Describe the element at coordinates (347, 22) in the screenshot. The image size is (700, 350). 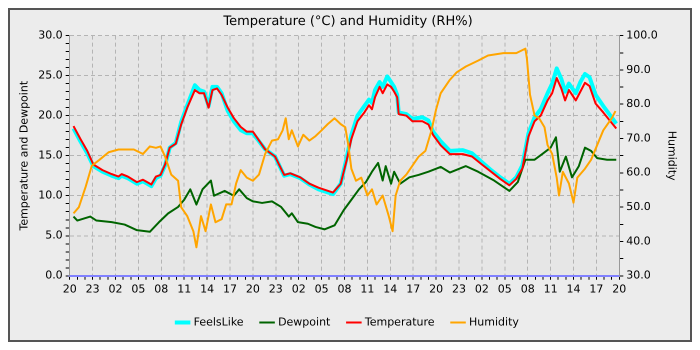
I see `chart-title: Temperature (°C) and Humidity (RH%)` at that location.